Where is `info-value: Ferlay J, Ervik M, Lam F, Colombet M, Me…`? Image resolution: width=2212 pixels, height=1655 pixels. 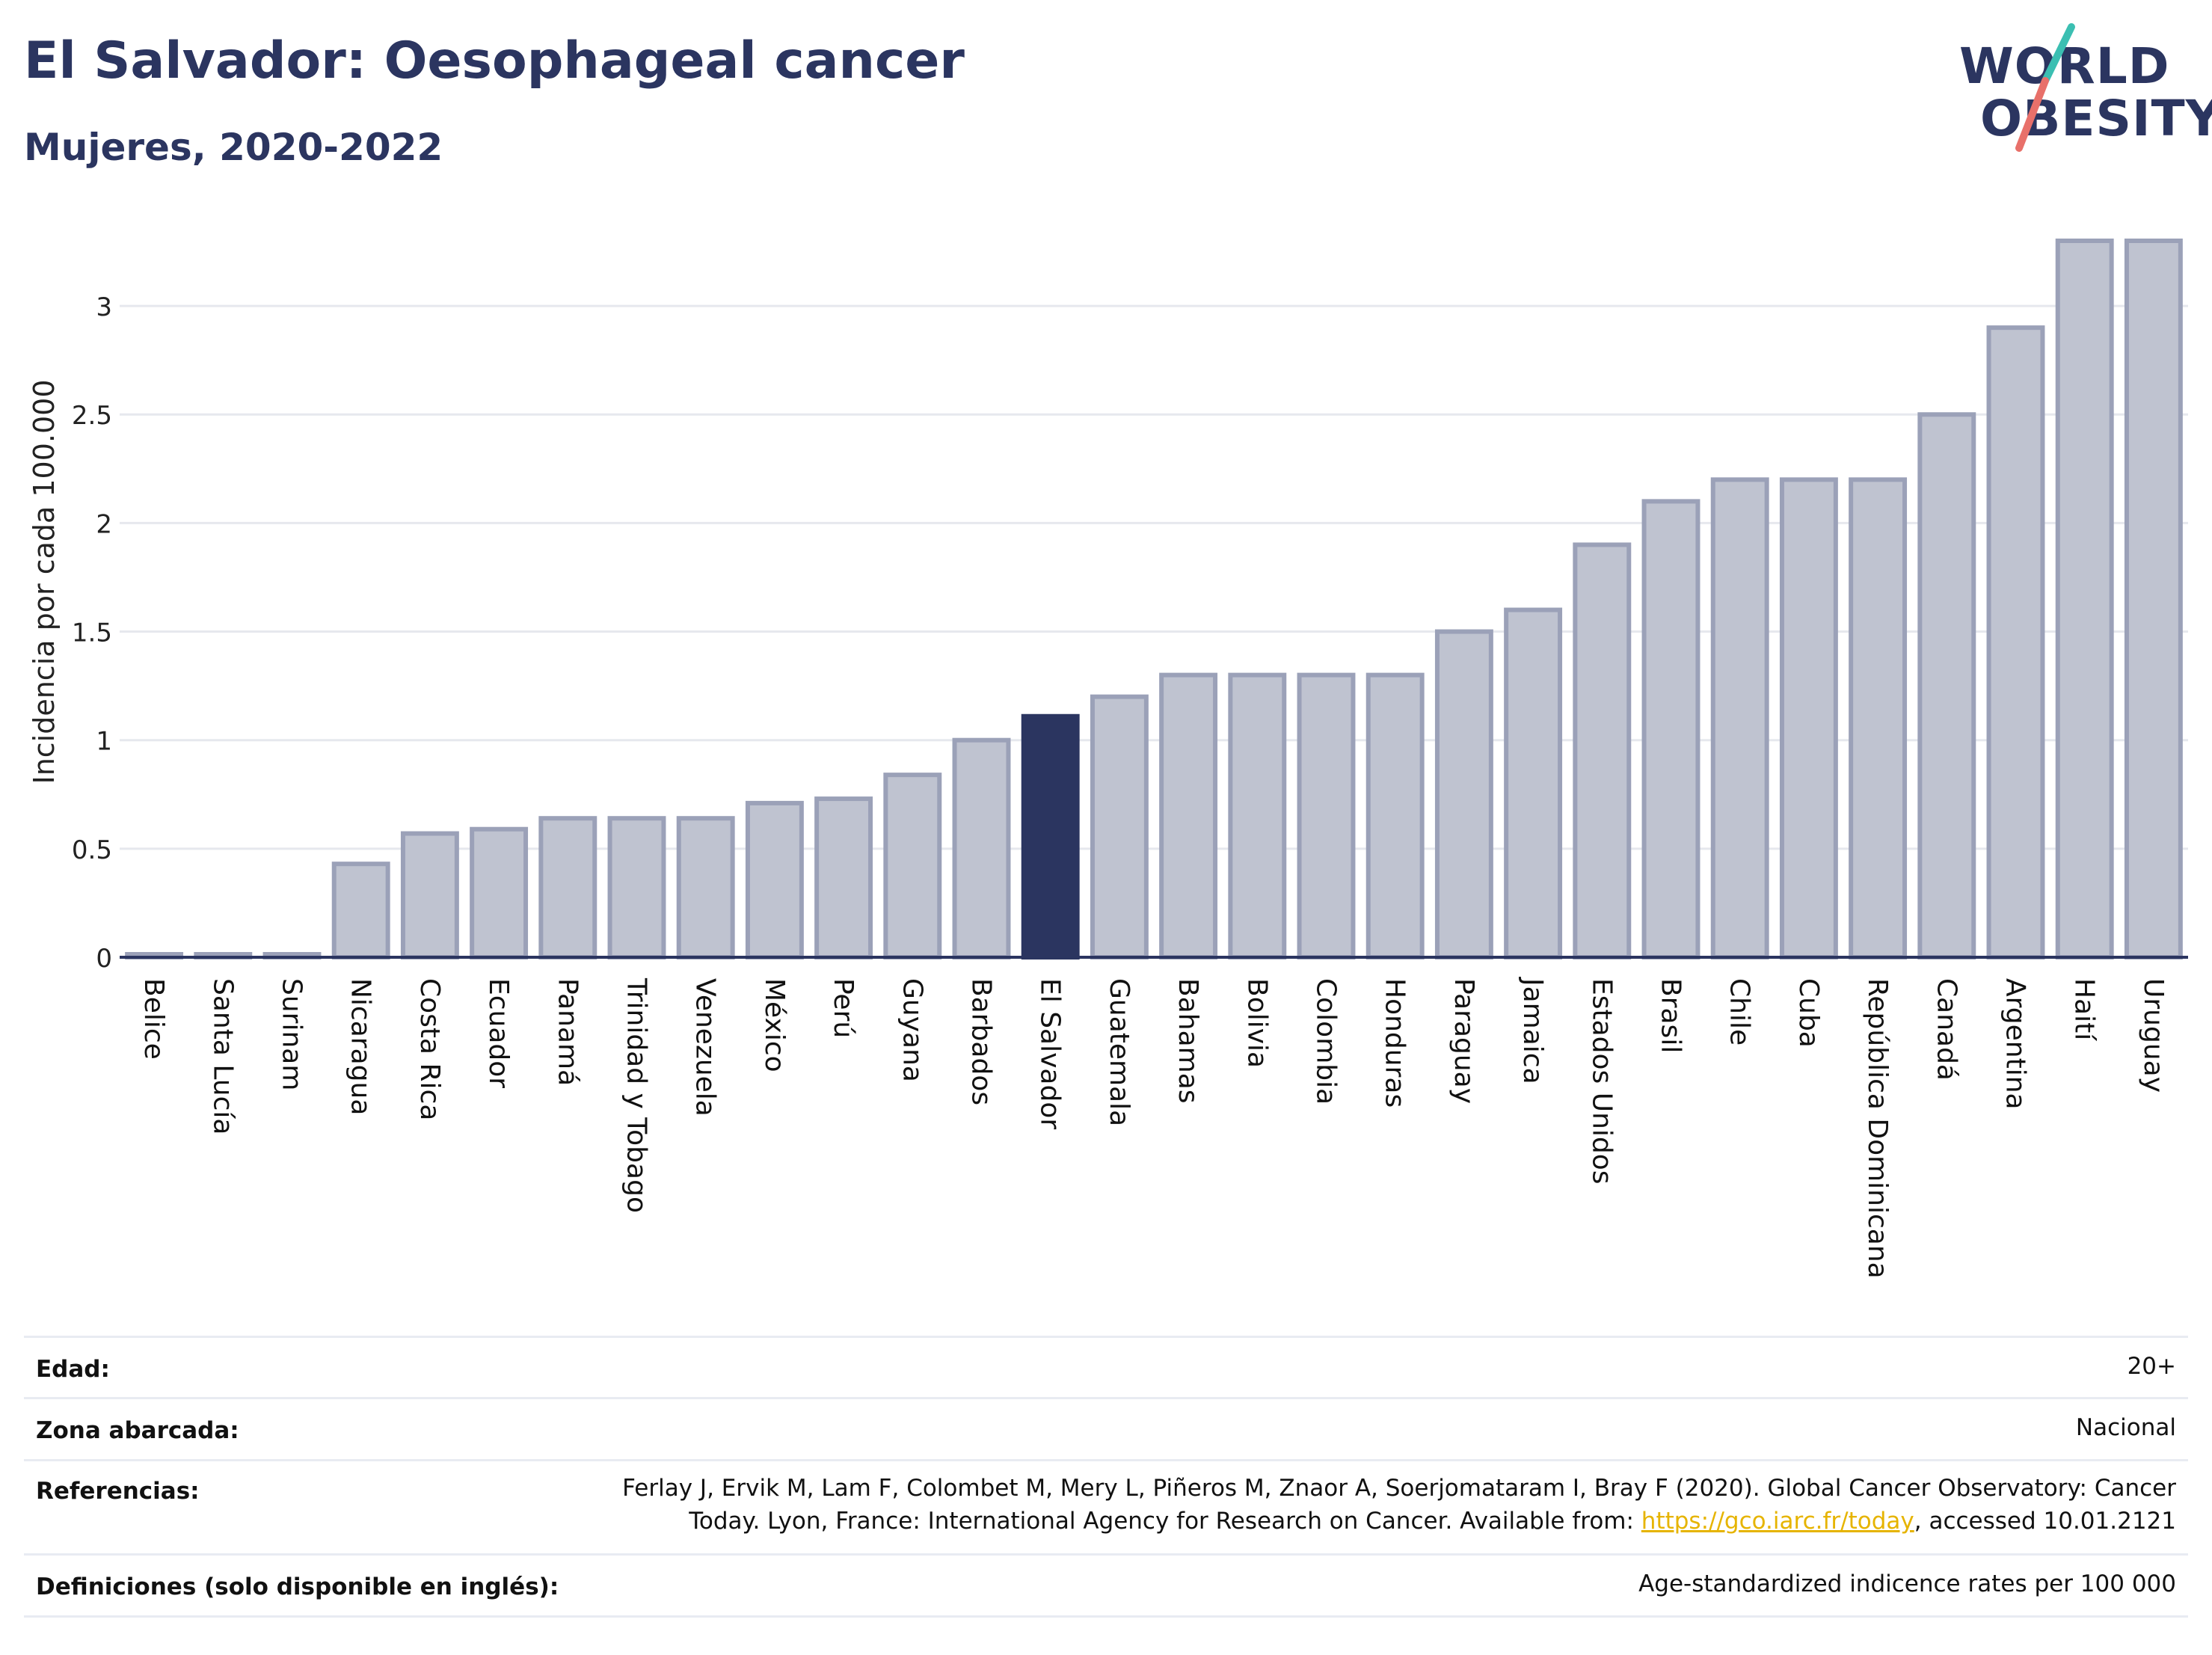
info-value: Ferlay J, Ervik M, Lam F, Colombet M, Me… is located at coordinates (1399, 1505).